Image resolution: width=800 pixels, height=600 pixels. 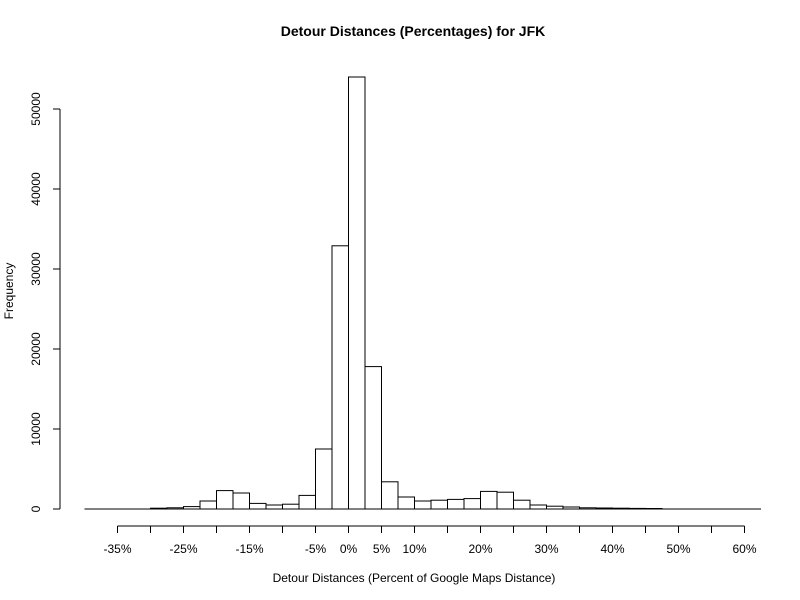 What do you see at coordinates (430, 541) in the screenshot?
I see `x-axis-ticks: -35% -25% -15% -5% 0% 5% 10% 20% 30% 40% 50% 60%` at bounding box center [430, 541].